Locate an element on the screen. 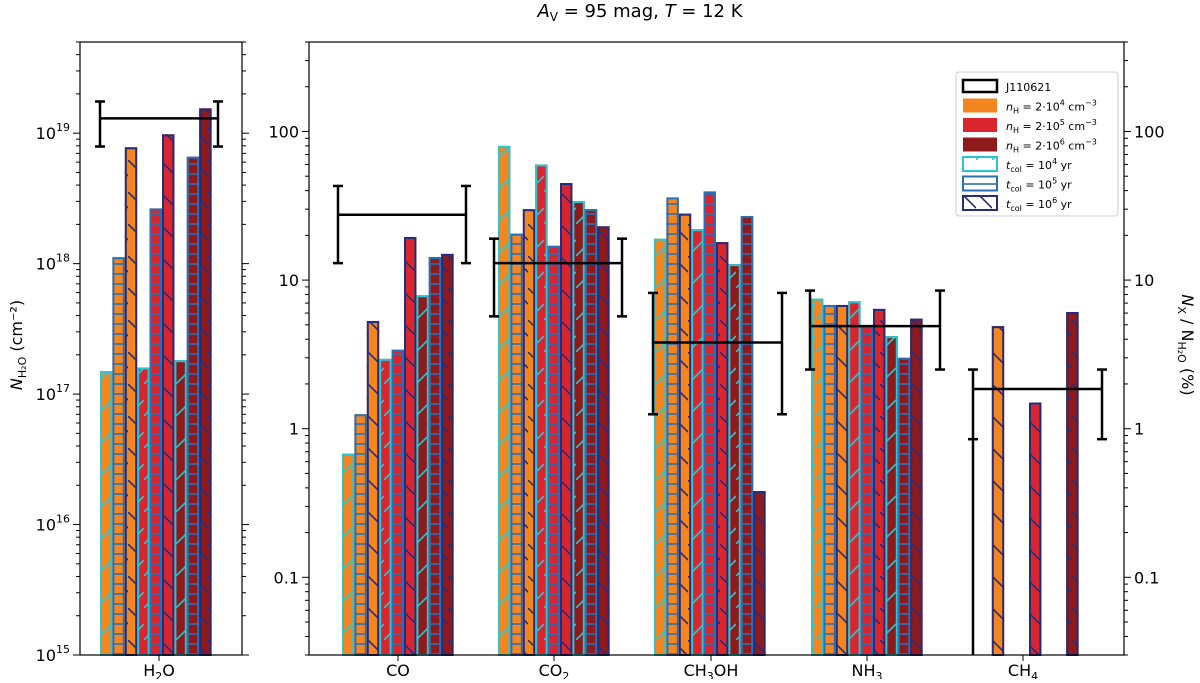  legend-entry: nH = 2·104 cm−3 is located at coordinates (1030, 107).